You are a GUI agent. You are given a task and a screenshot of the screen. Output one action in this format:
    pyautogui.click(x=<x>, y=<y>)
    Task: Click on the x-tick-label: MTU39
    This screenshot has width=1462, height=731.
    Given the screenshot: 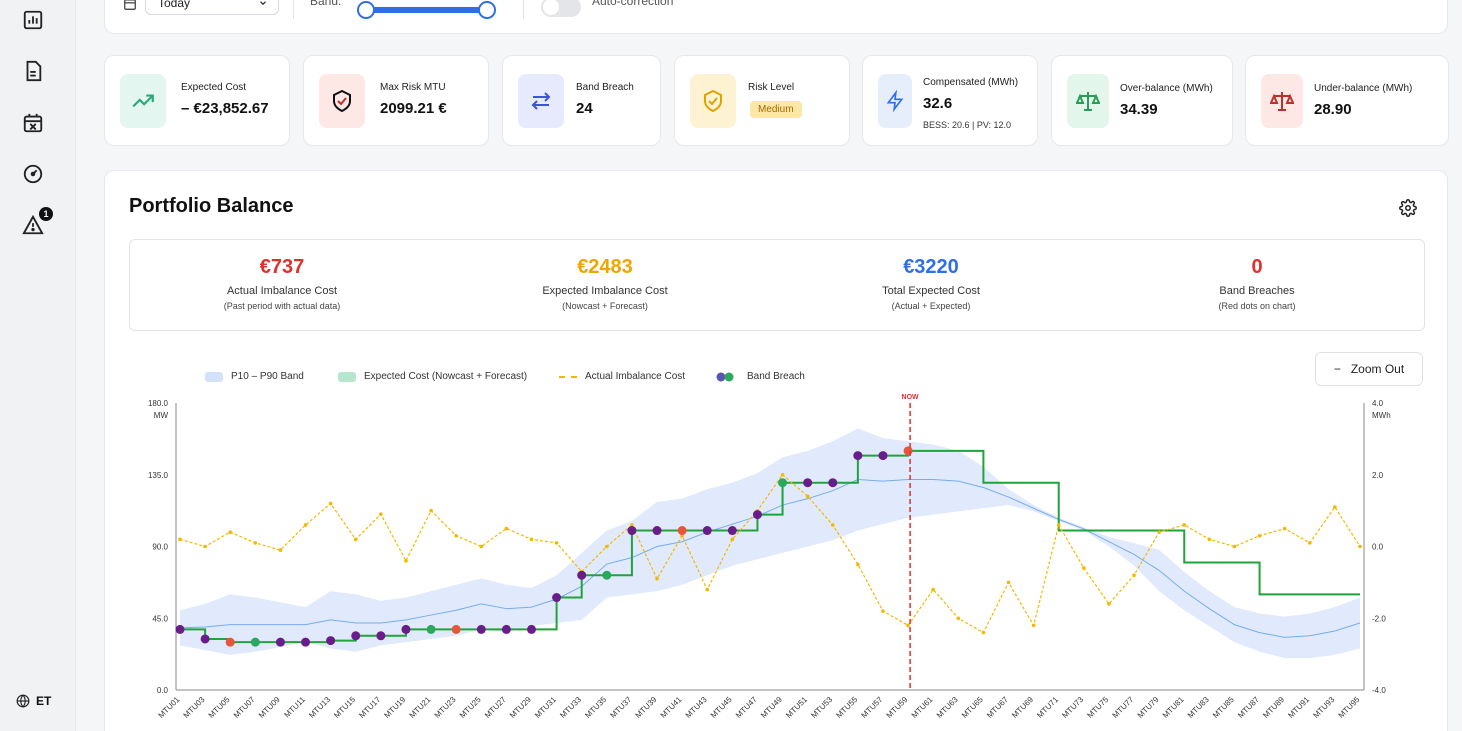 What is the action you would take?
    pyautogui.click(x=646, y=707)
    